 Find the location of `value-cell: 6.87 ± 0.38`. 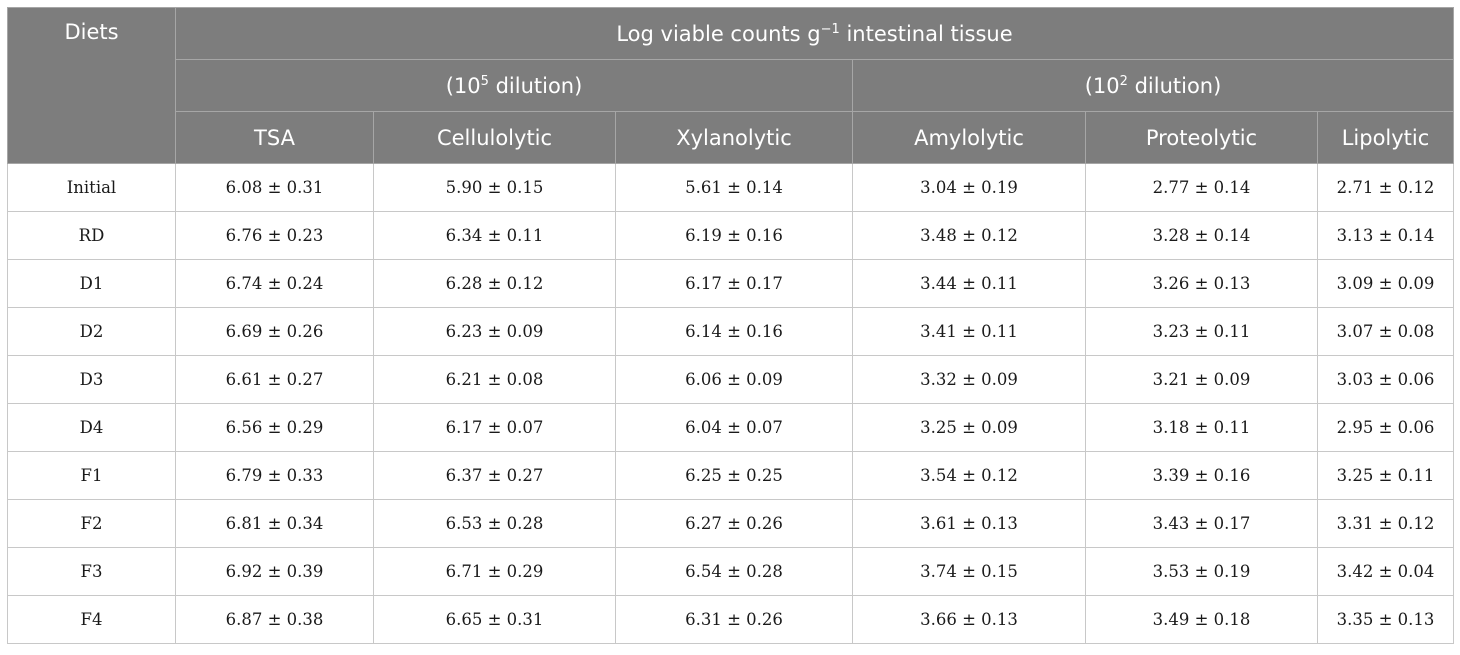

value-cell: 6.87 ± 0.38 is located at coordinates (274, 619).